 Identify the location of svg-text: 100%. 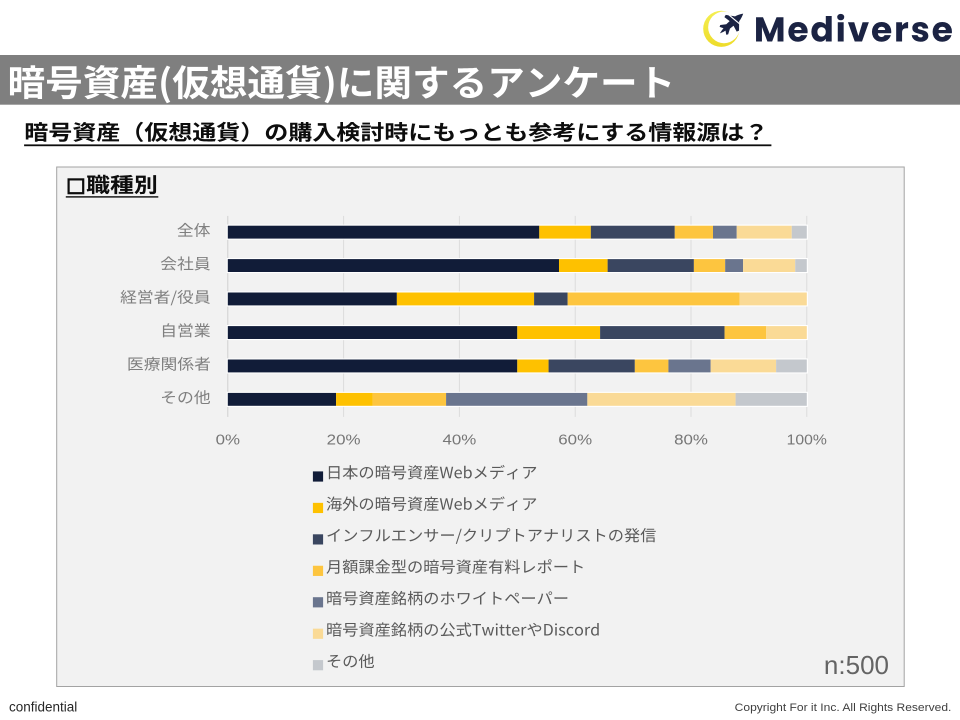
(807, 440).